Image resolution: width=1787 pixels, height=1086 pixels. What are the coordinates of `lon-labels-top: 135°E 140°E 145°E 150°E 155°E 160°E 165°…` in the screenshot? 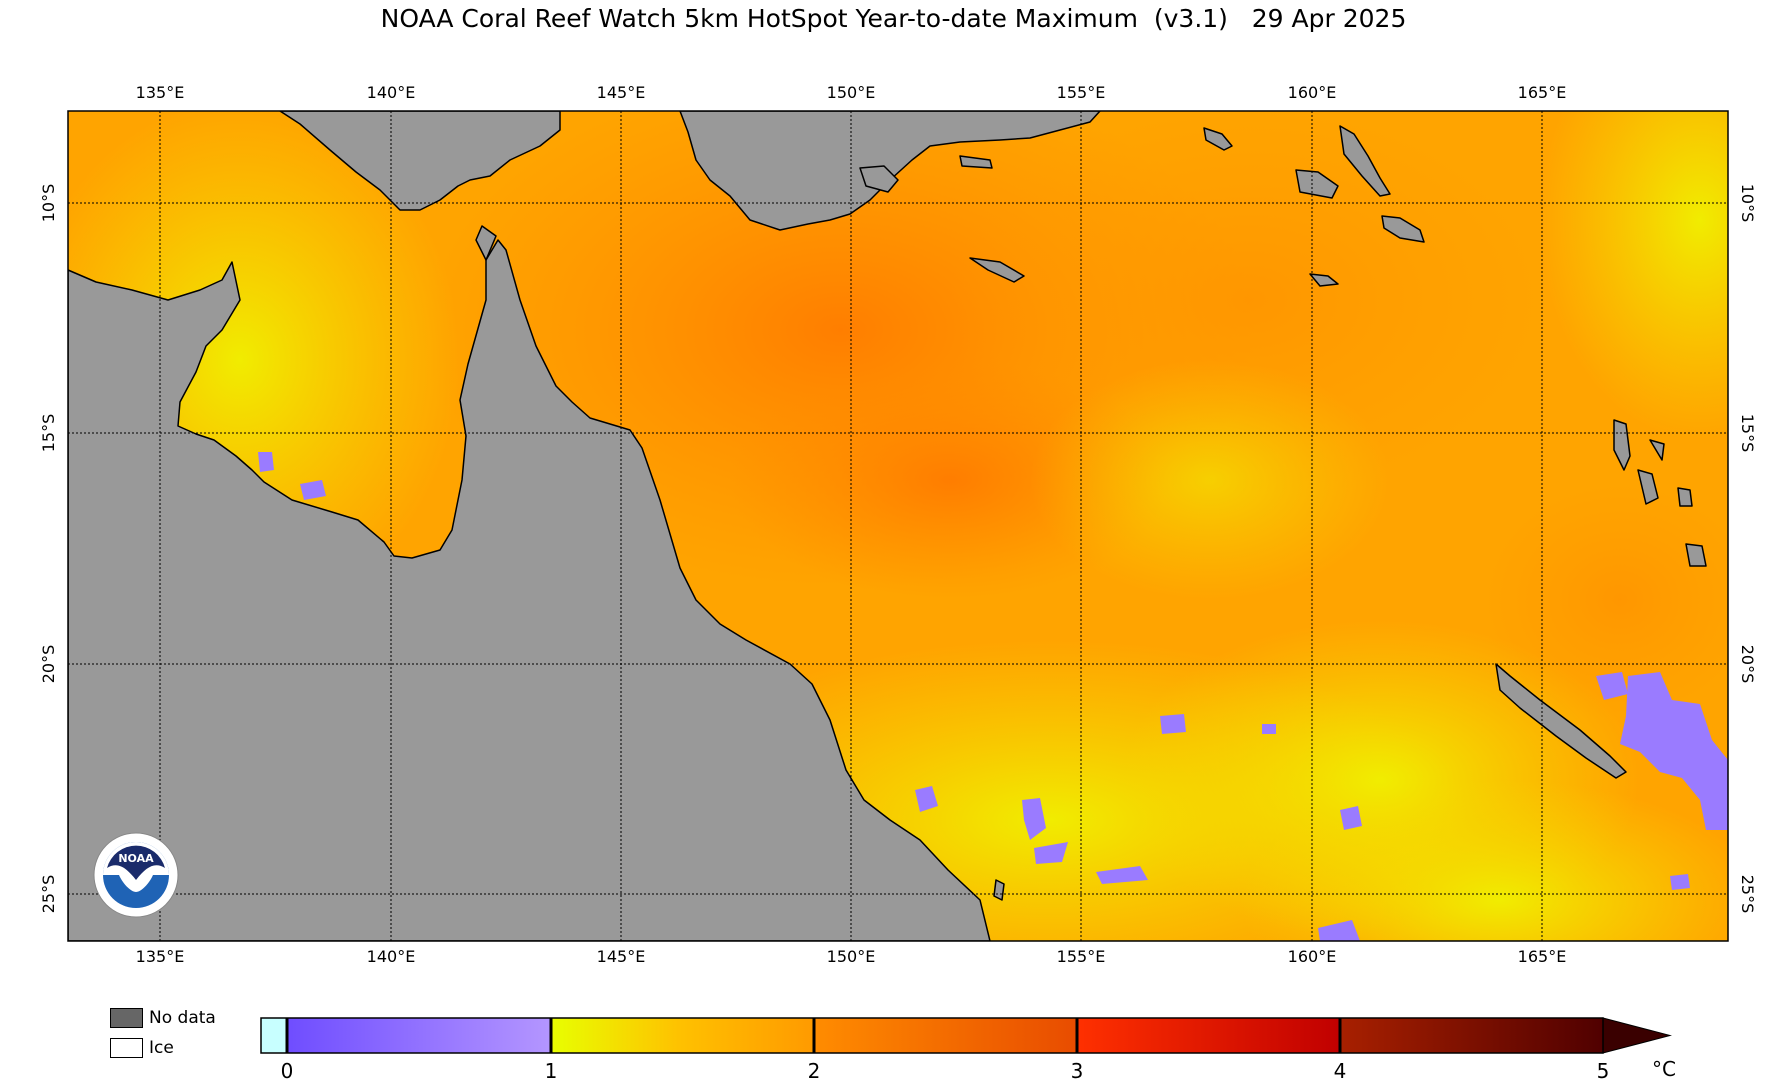 It's located at (851, 92).